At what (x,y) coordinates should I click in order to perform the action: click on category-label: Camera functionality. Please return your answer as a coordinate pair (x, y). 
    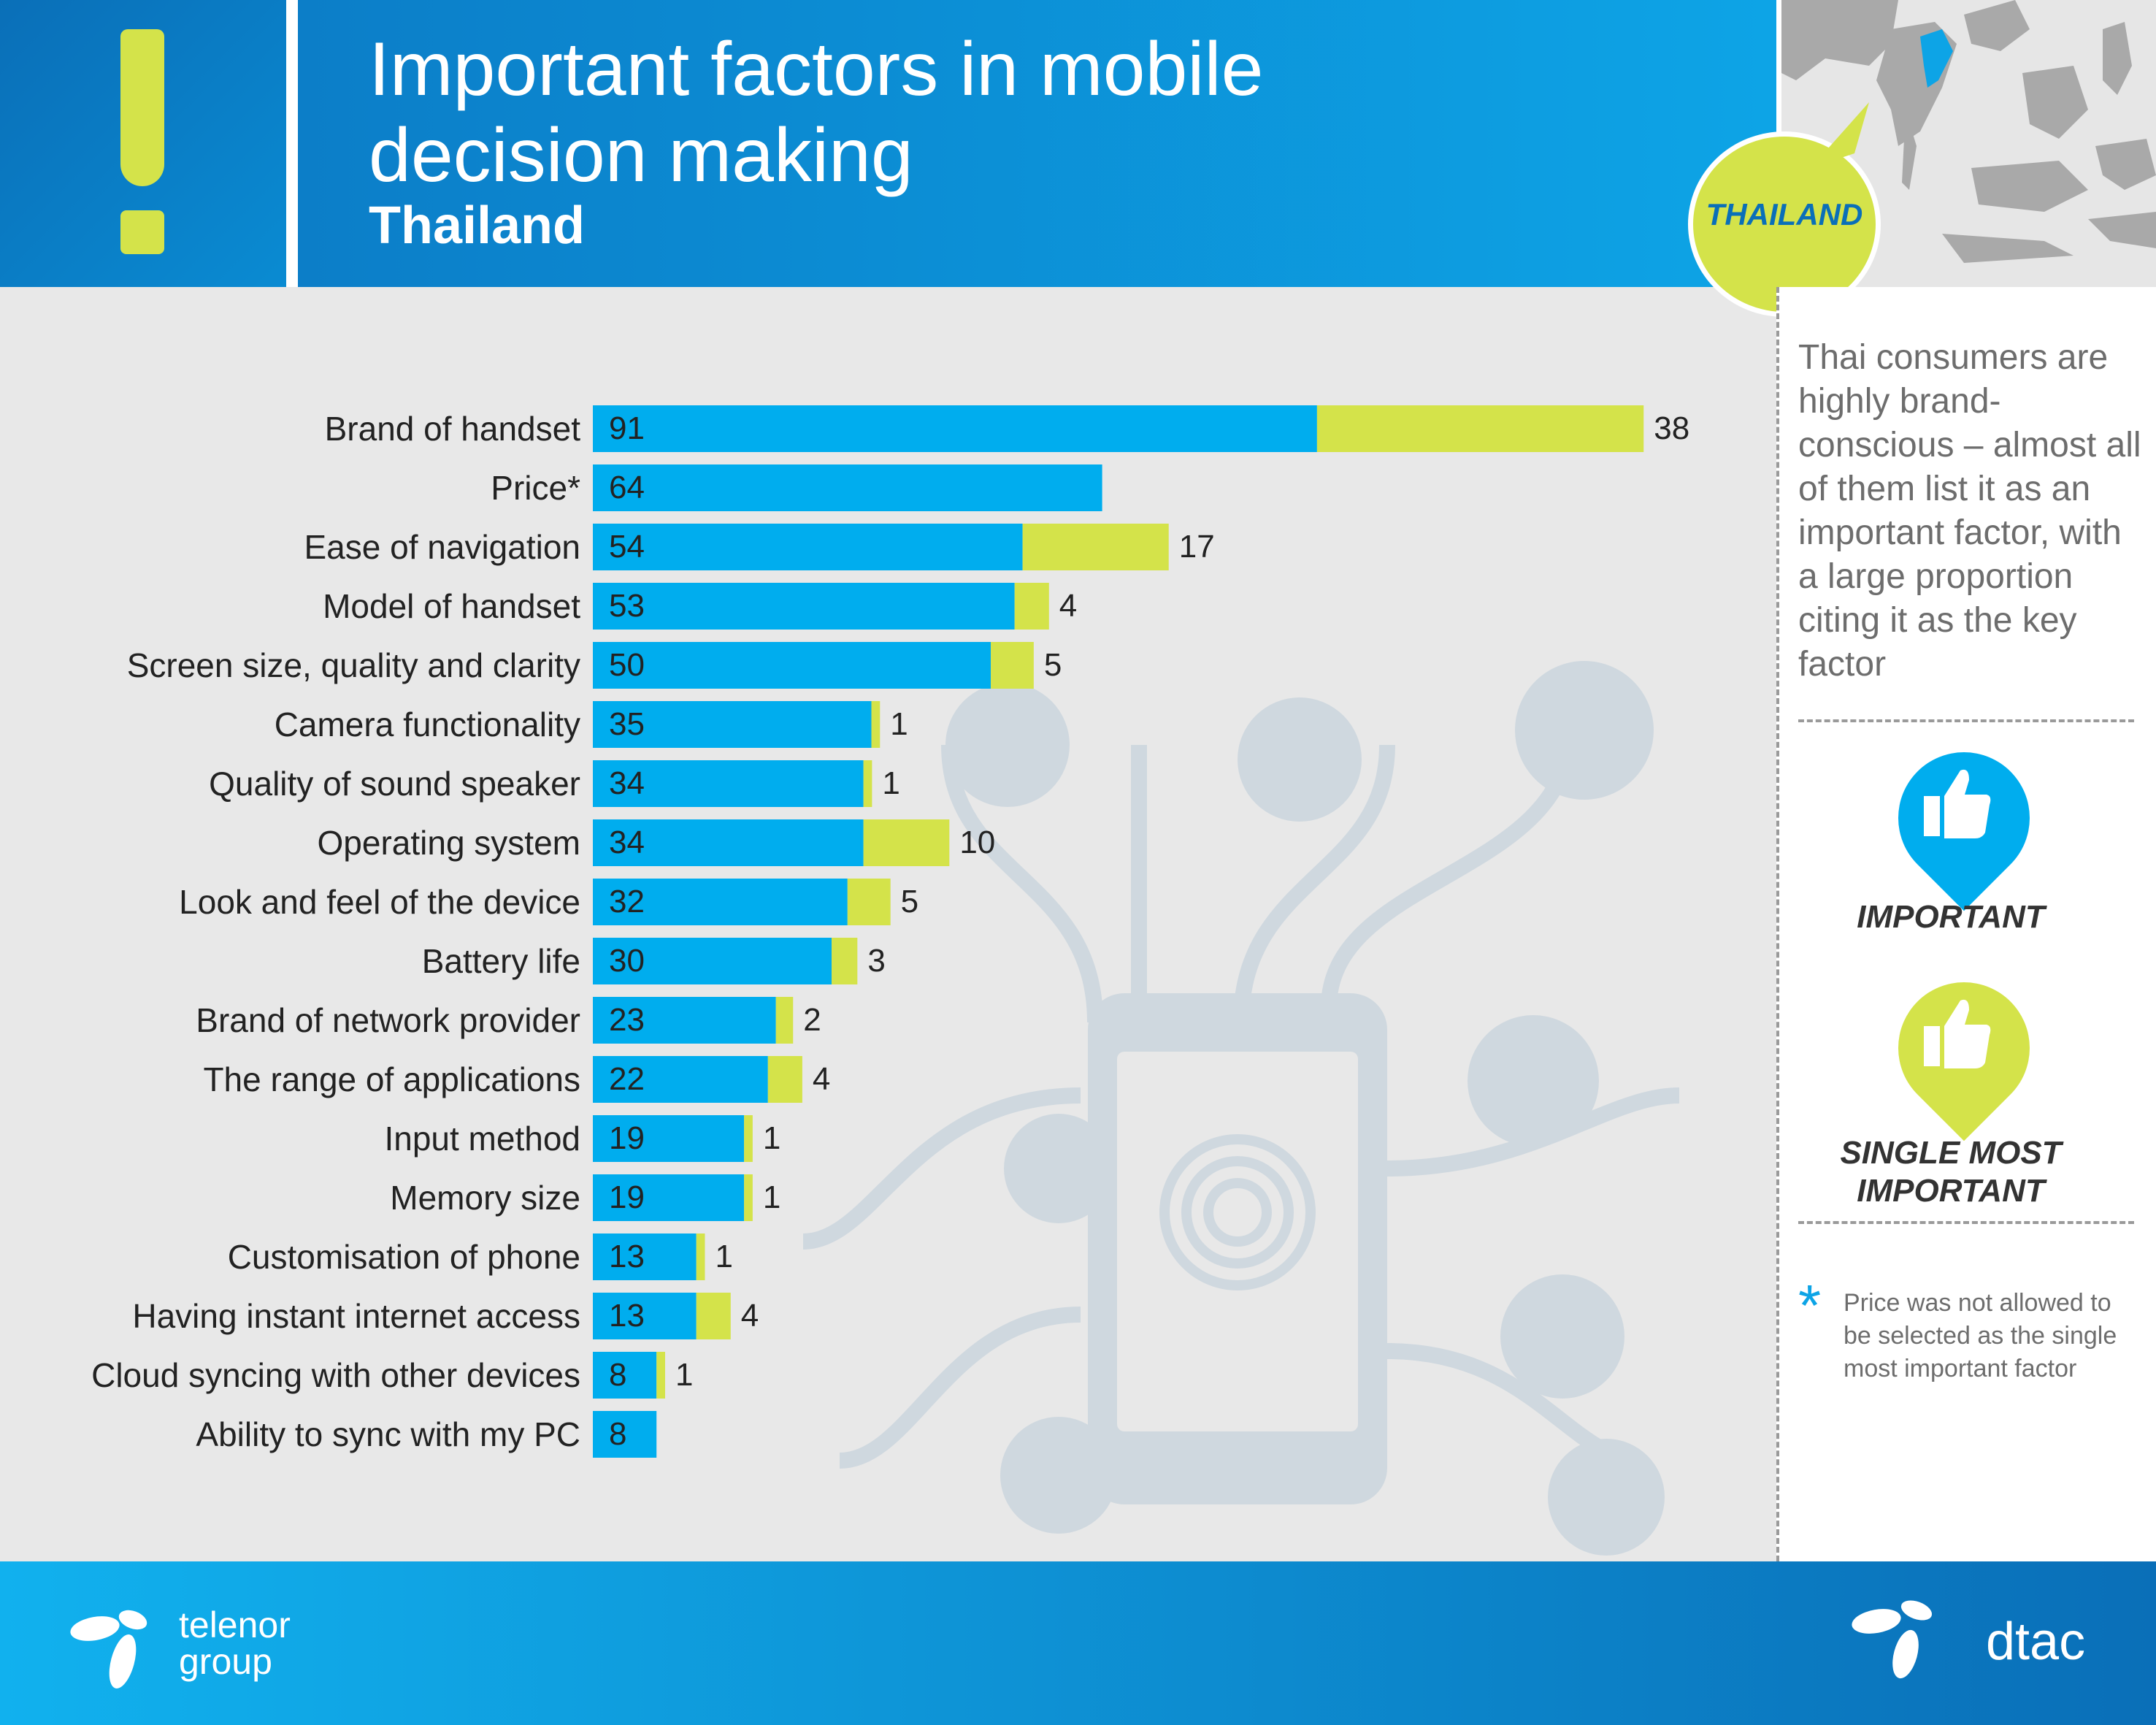
    Looking at the image, I should click on (427, 724).